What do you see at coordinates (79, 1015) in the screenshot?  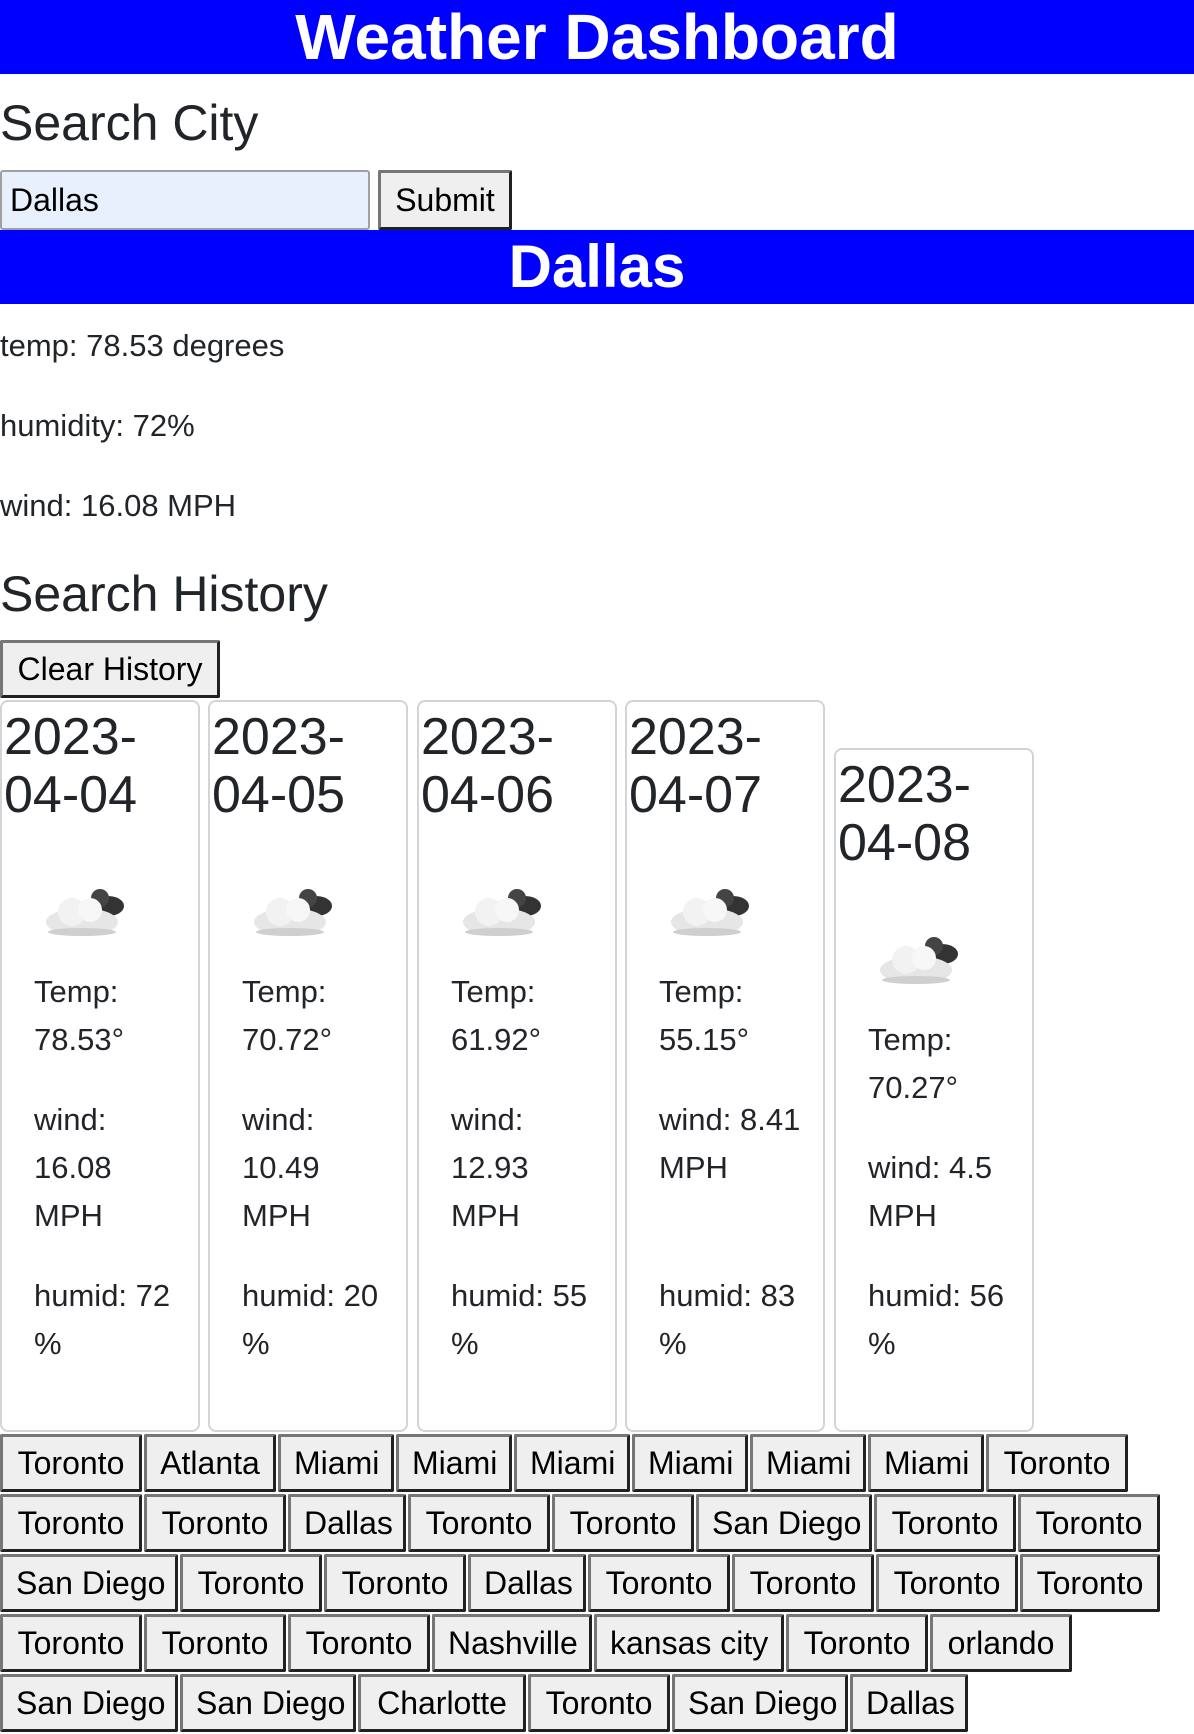 I see `forecast-temp: Temp: 78.53°` at bounding box center [79, 1015].